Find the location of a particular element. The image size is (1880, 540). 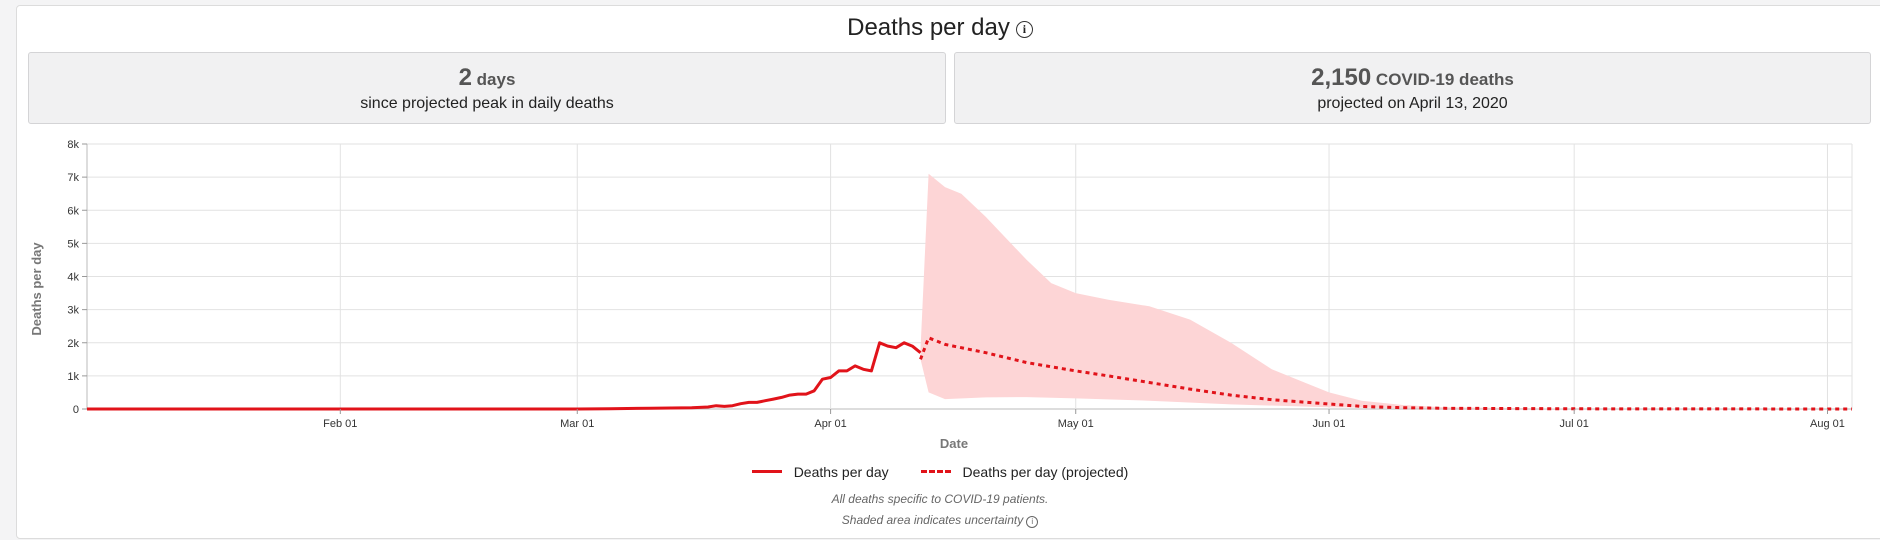

stat-subtitle: projected on April 13, 2020 is located at coordinates (1412, 103).